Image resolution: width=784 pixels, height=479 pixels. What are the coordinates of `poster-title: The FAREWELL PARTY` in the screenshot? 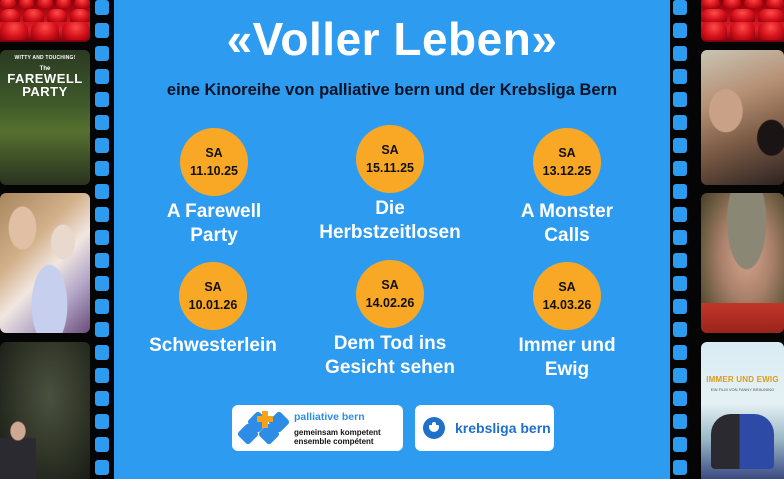 It's located at (45, 82).